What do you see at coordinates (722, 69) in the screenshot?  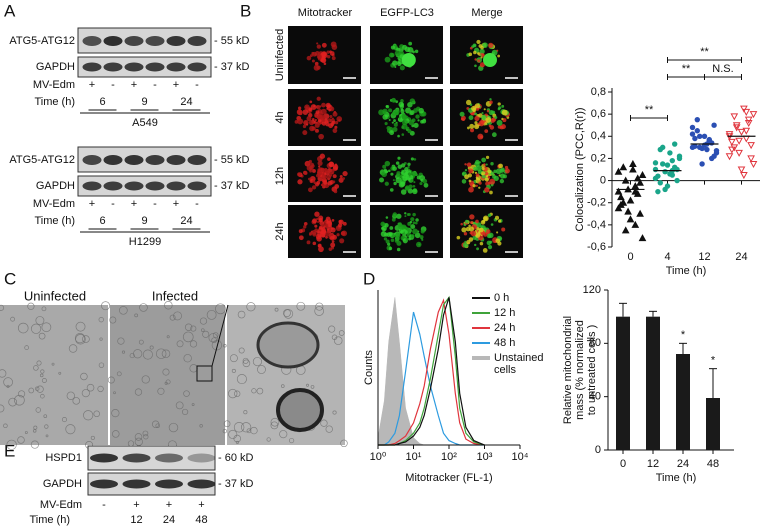 I see `significance: N.S.` at bounding box center [722, 69].